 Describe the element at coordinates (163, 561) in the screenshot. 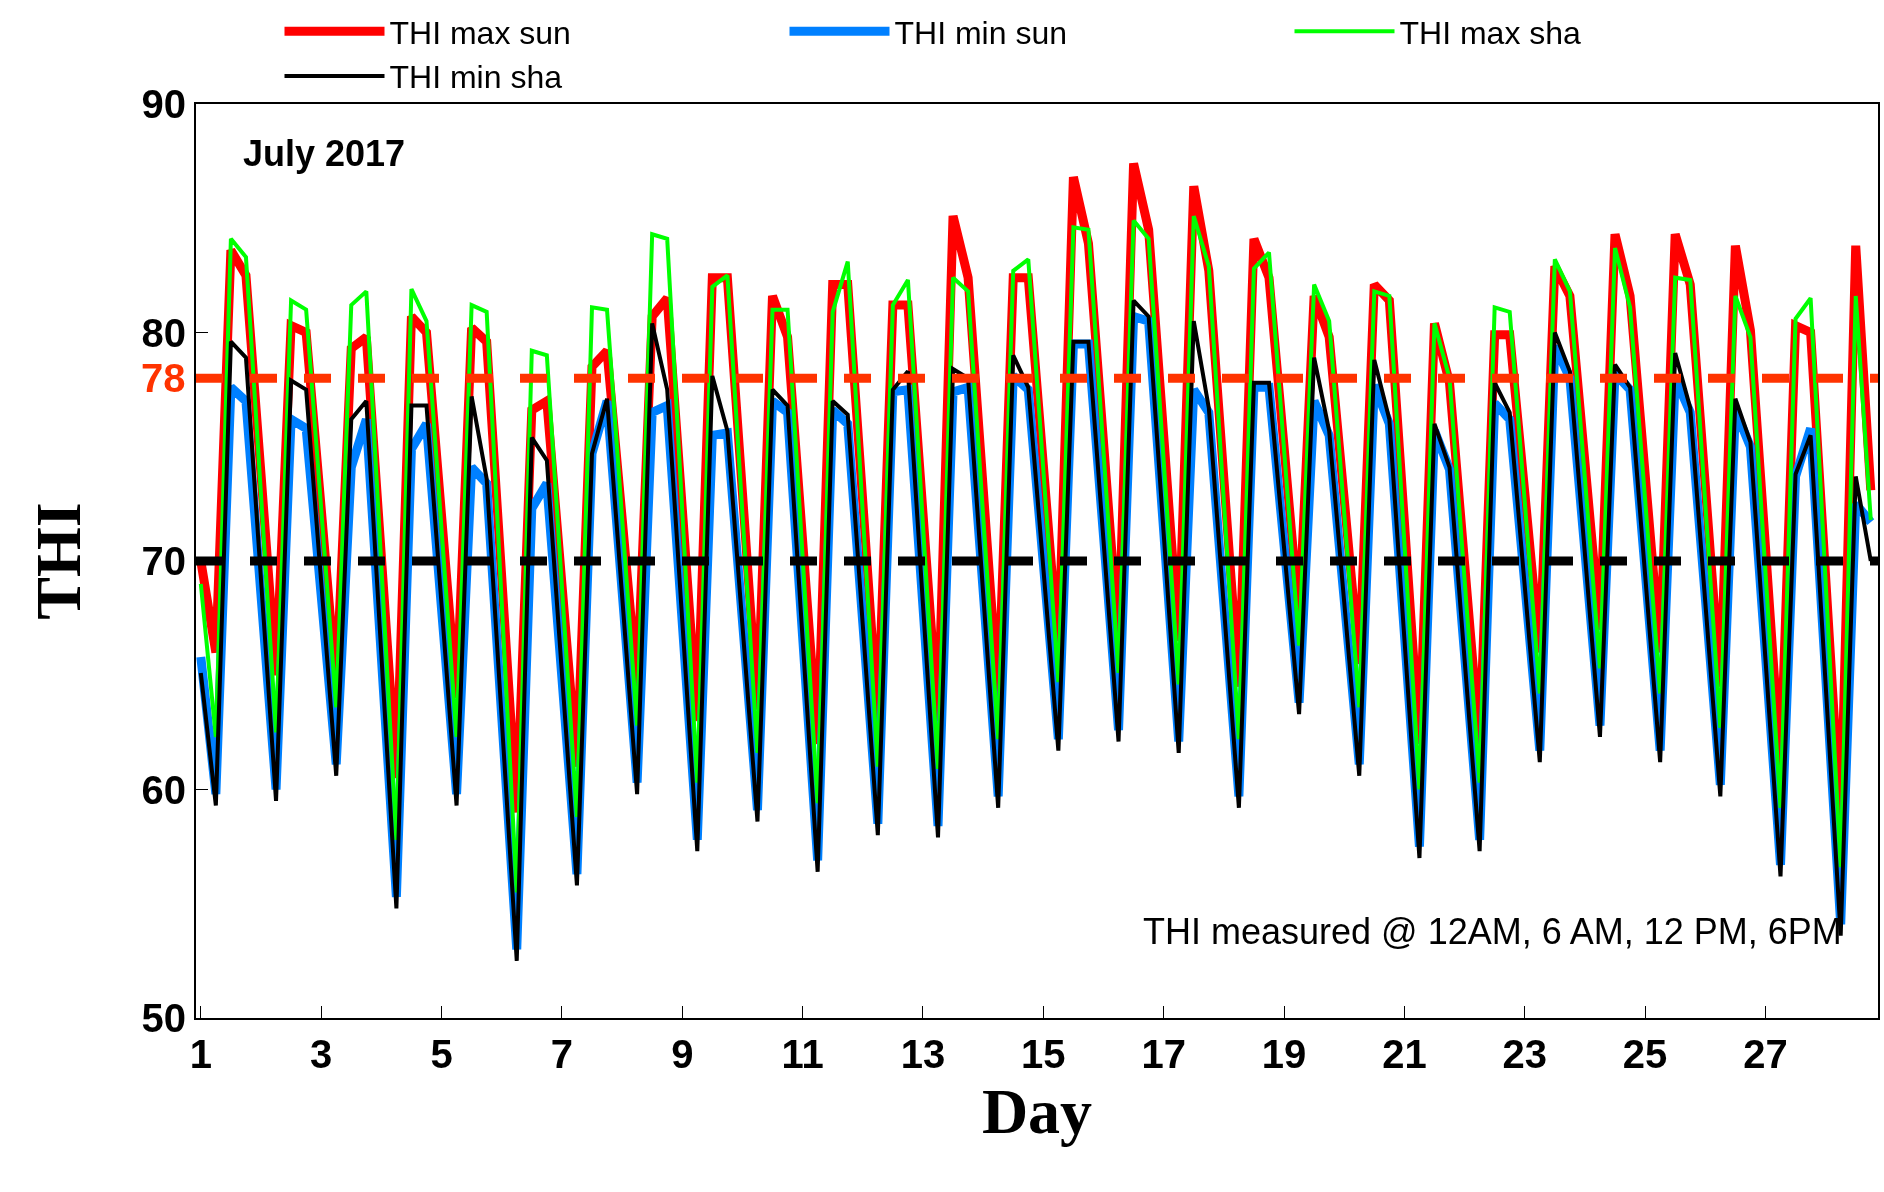

I see `y-tick-label: 70` at that location.